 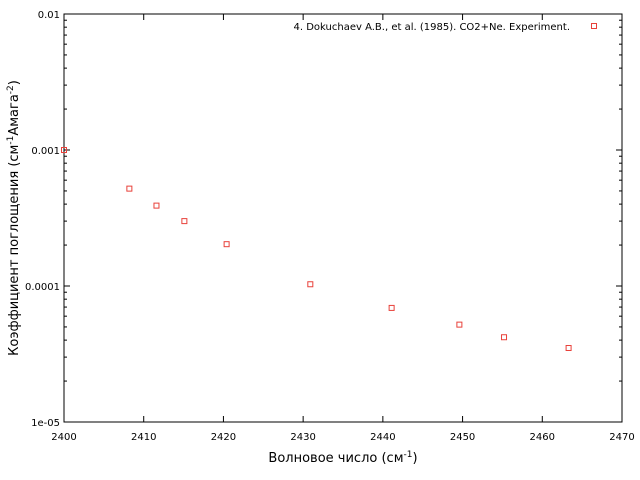 What do you see at coordinates (11, 140) in the screenshot?
I see `y-axis-title-superscript-1: -1` at bounding box center [11, 140].